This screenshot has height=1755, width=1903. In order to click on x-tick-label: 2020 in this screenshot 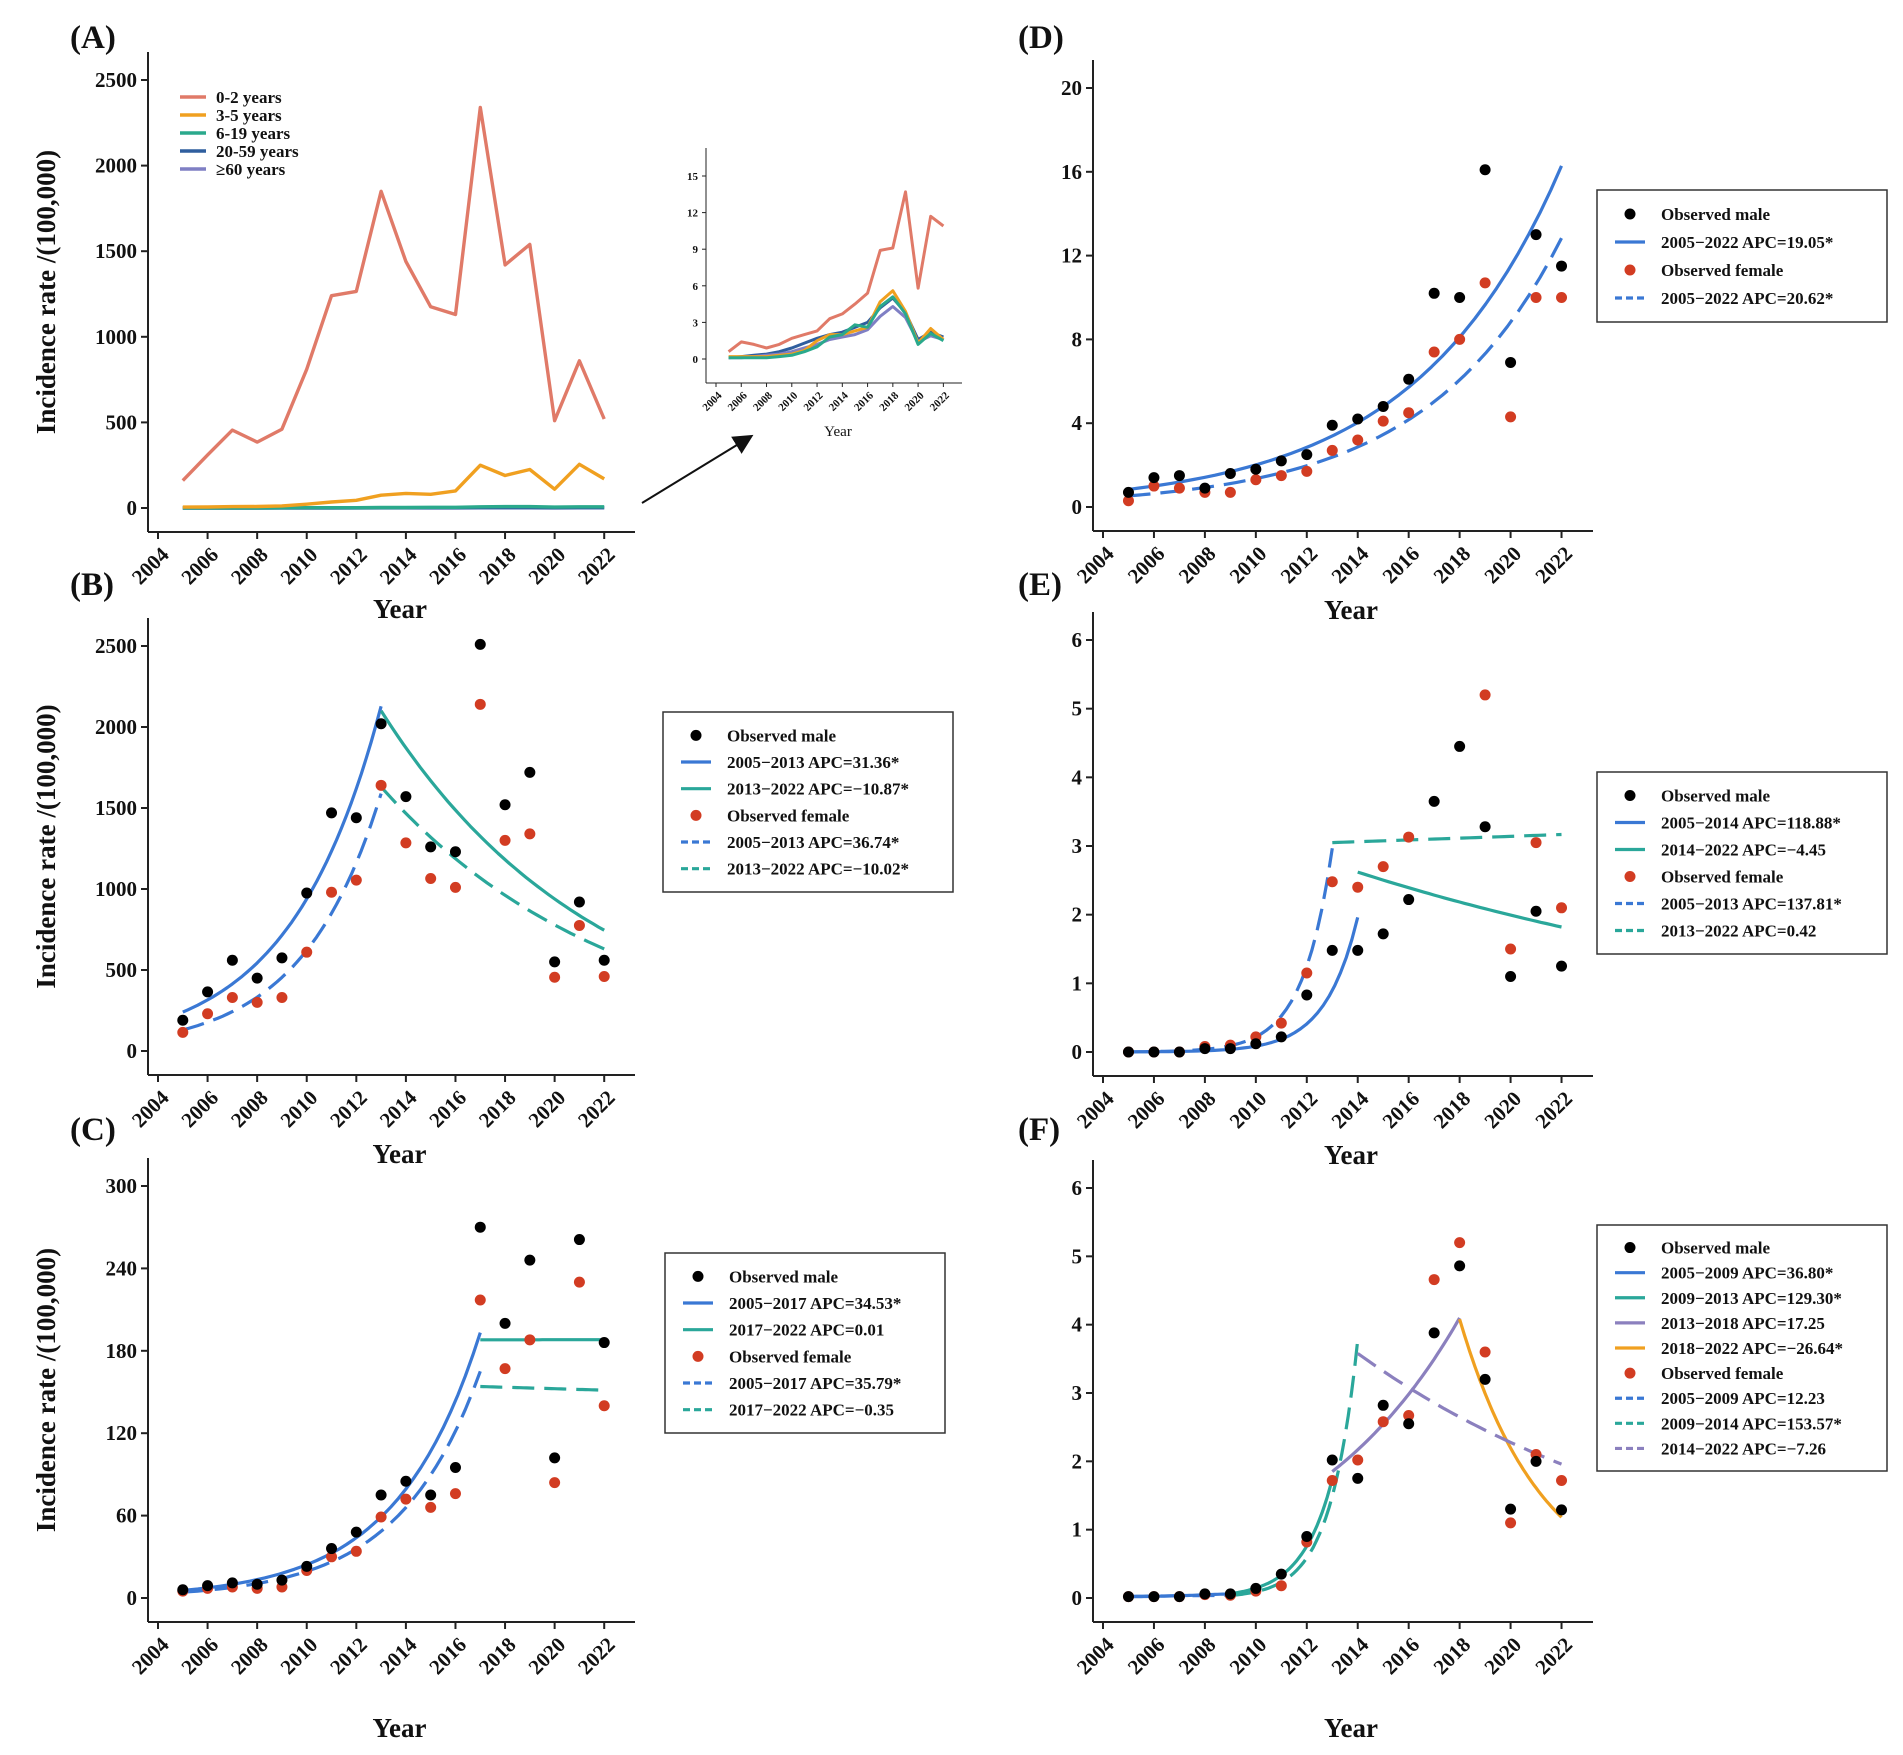, I will do `click(1502, 1110)`.